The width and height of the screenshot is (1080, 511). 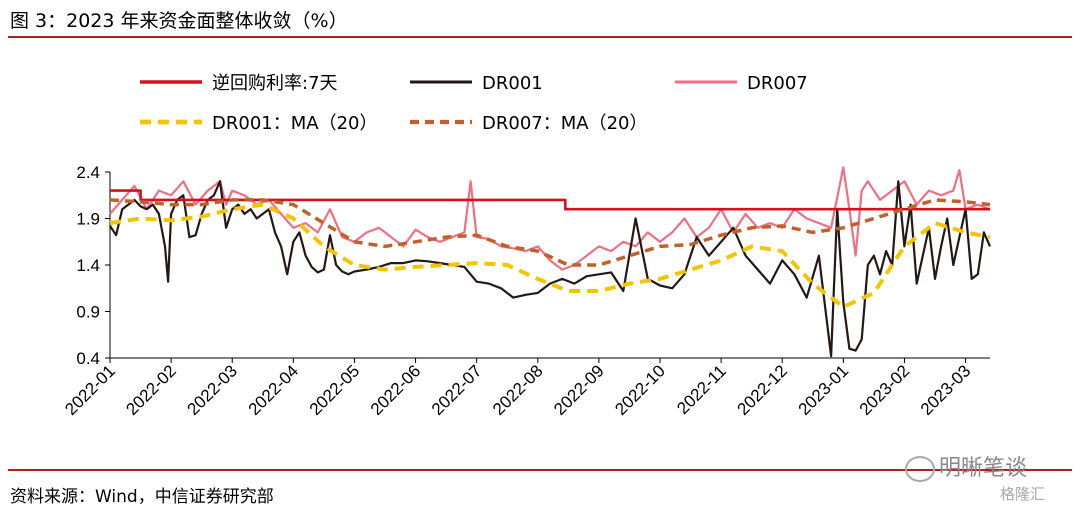 What do you see at coordinates (457, 390) in the screenshot?
I see `x-tick-label: 2022-07` at bounding box center [457, 390].